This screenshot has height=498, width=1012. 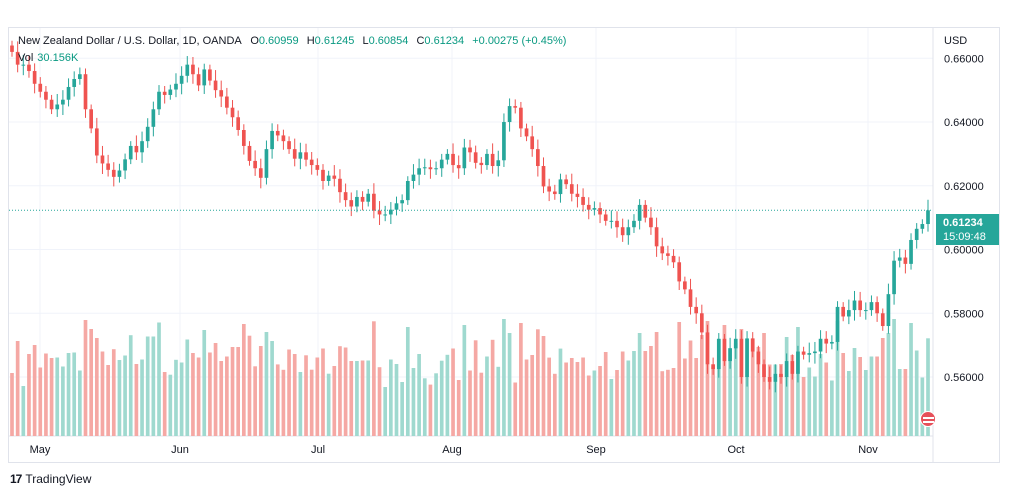 What do you see at coordinates (16, 479) in the screenshot?
I see `tradingview-logo-icon: 17` at bounding box center [16, 479].